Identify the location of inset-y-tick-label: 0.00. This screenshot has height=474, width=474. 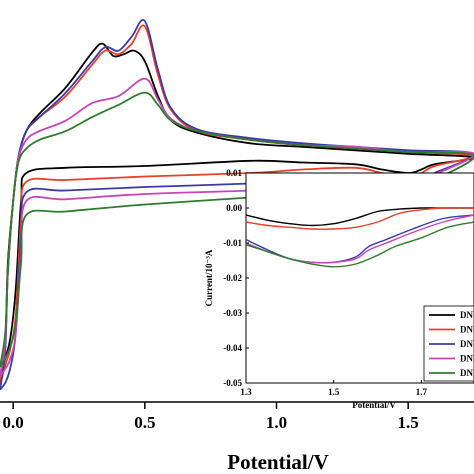
(234, 208).